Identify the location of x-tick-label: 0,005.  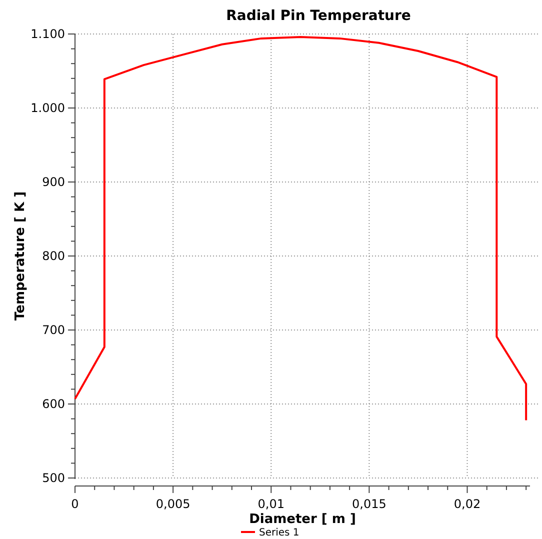
(173, 504).